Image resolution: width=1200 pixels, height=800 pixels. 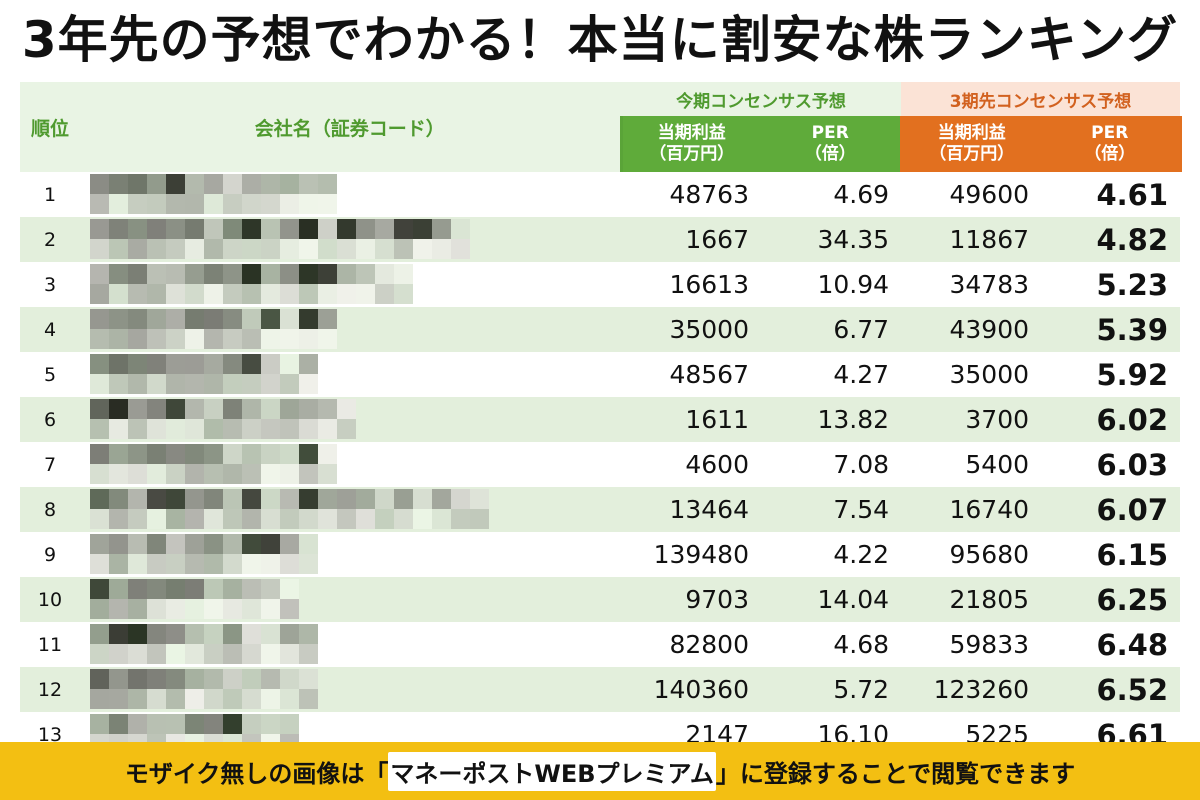 I want to click on table-row: 7 4600 7.08 5400 6.03, so click(x=600, y=464).